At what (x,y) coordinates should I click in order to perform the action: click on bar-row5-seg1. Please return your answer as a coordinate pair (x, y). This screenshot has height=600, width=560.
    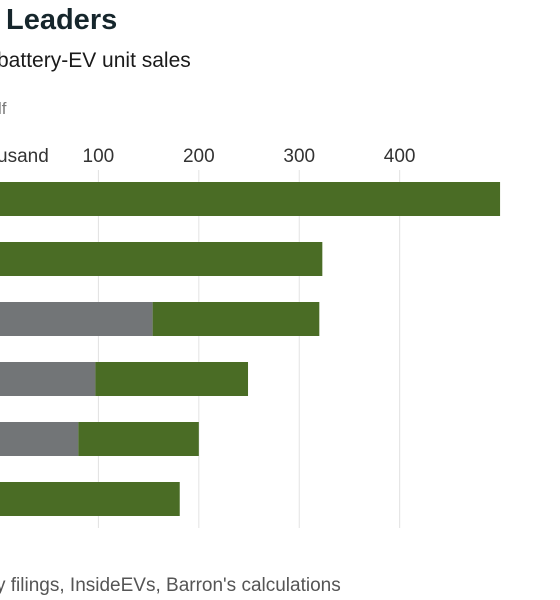
    Looking at the image, I should click on (39, 439).